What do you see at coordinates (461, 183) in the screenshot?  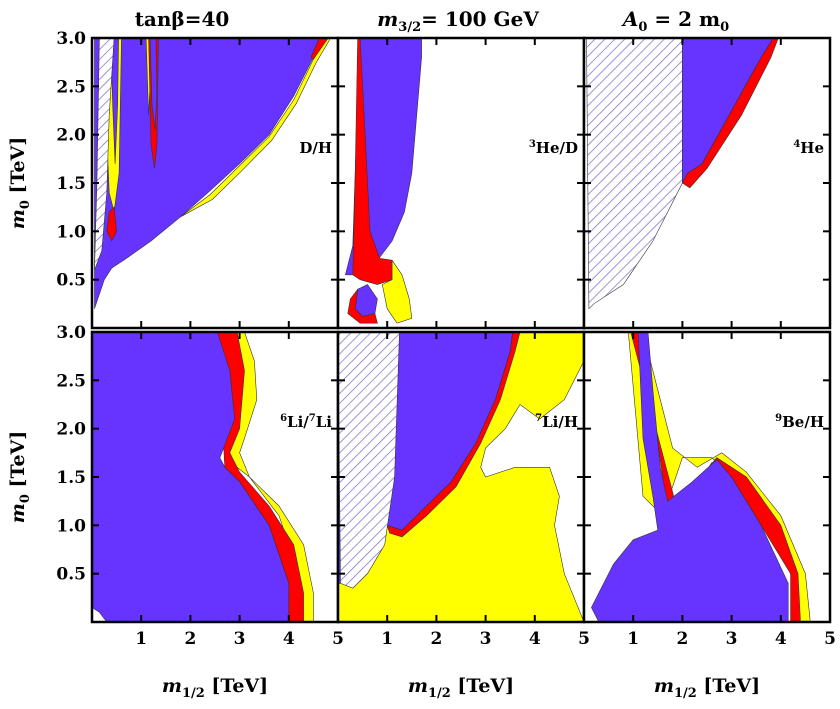 I see `panel-he3d: 3He/D` at bounding box center [461, 183].